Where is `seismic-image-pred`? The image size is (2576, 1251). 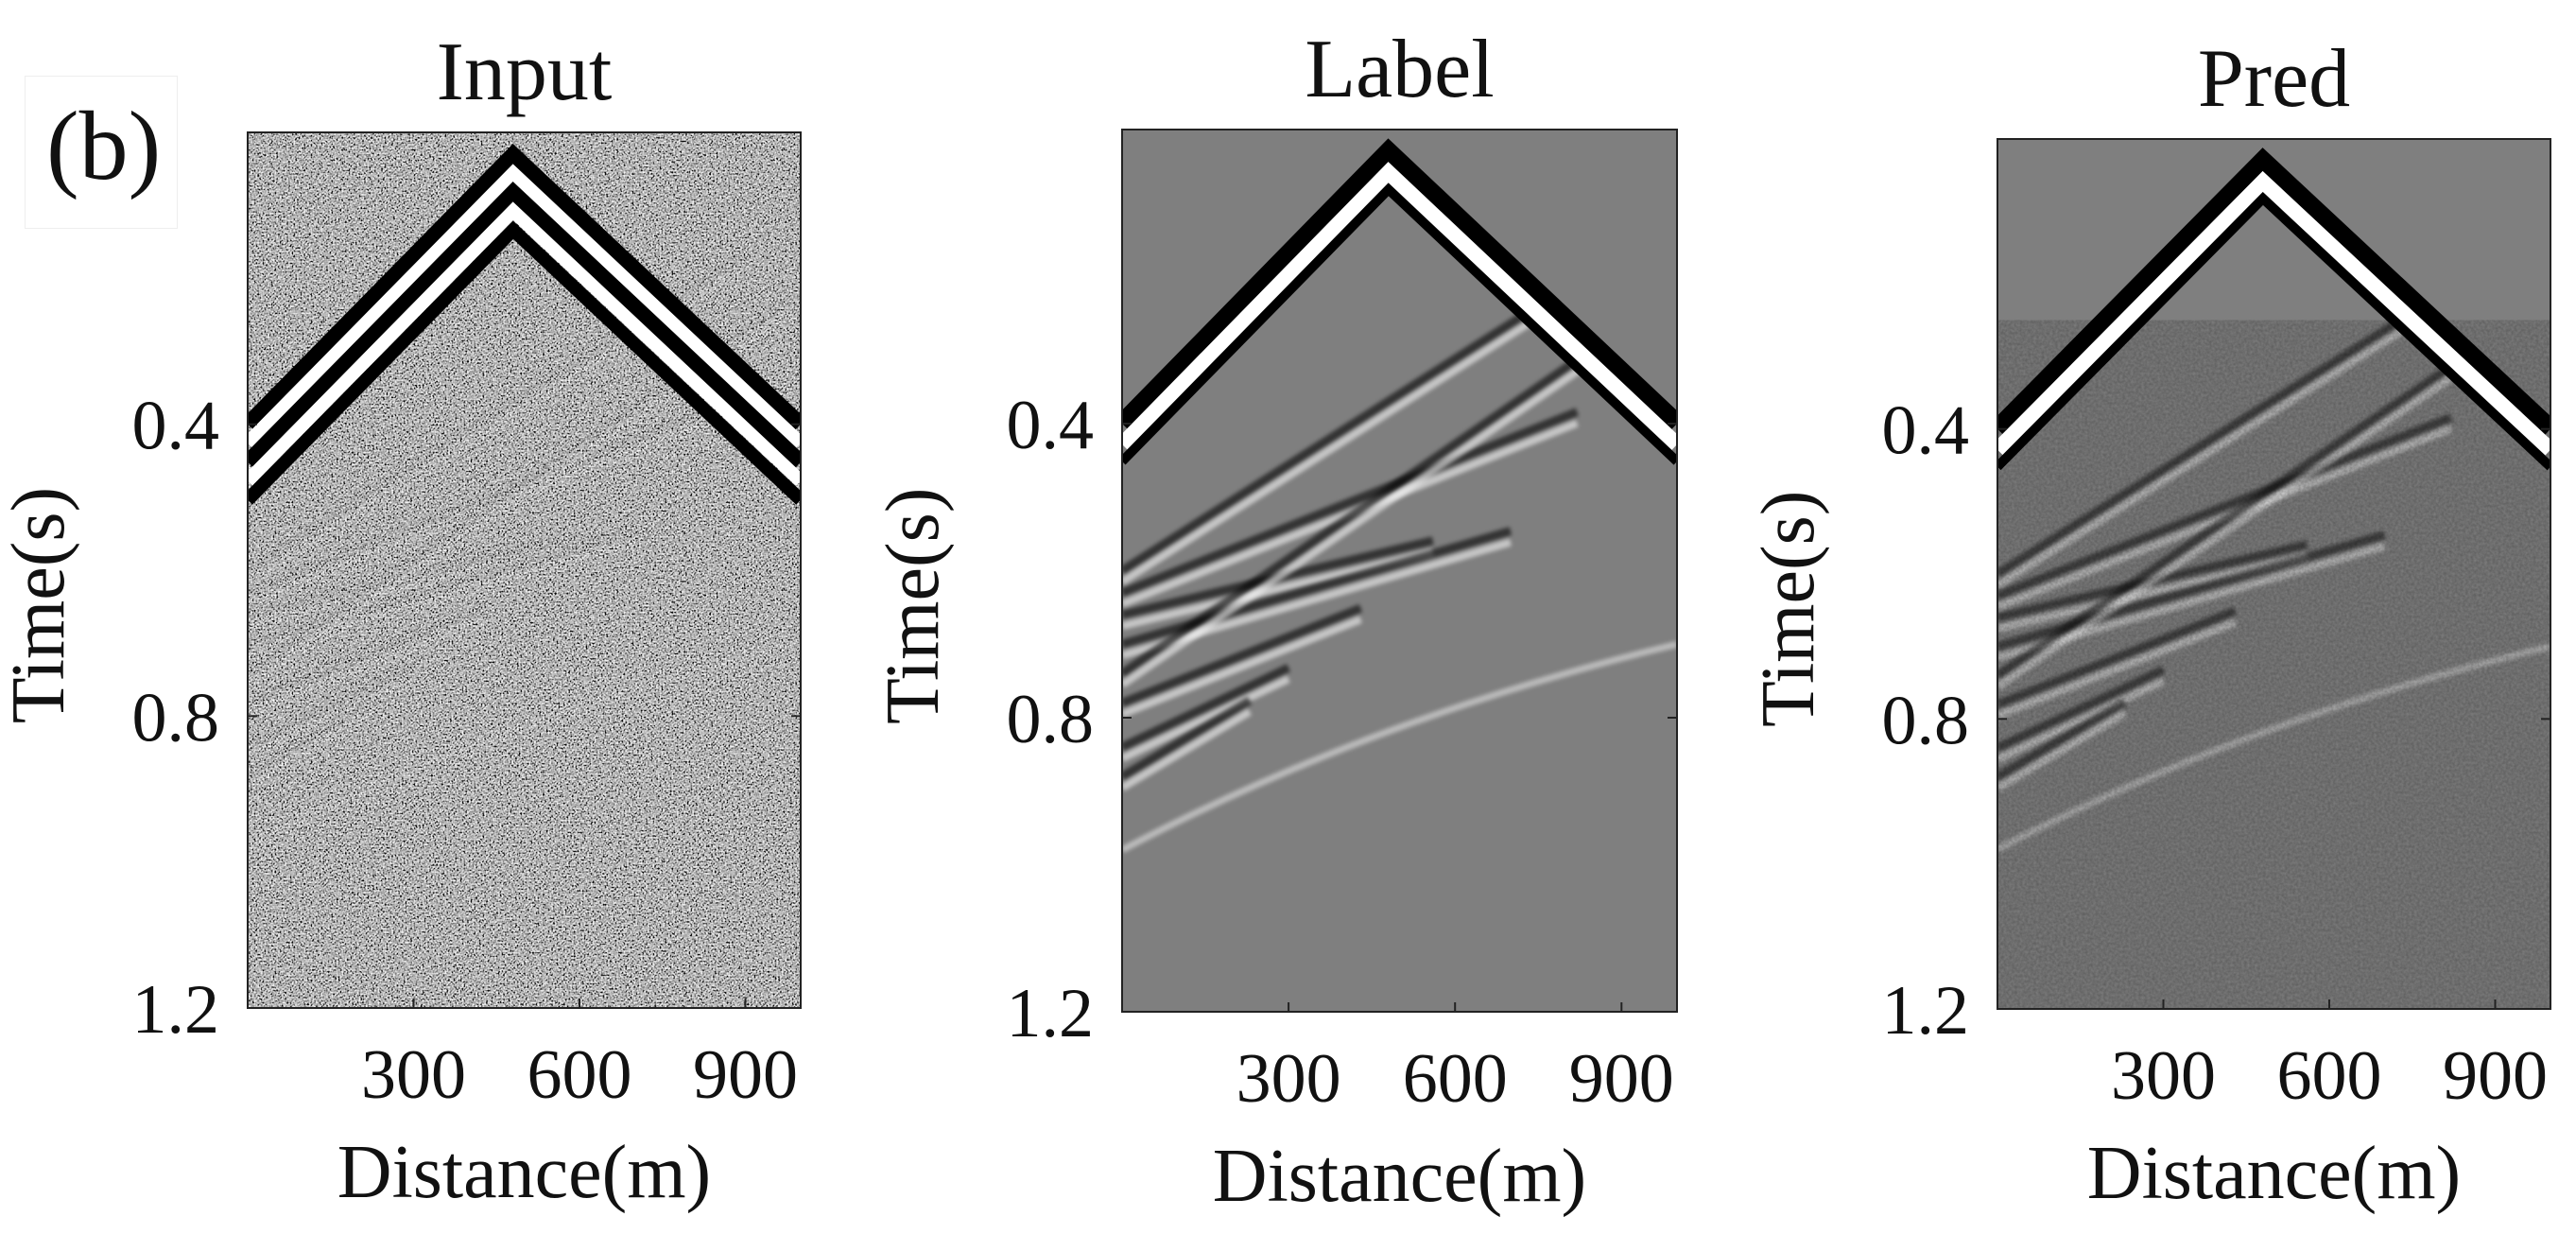
seismic-image-pred is located at coordinates (2273, 574).